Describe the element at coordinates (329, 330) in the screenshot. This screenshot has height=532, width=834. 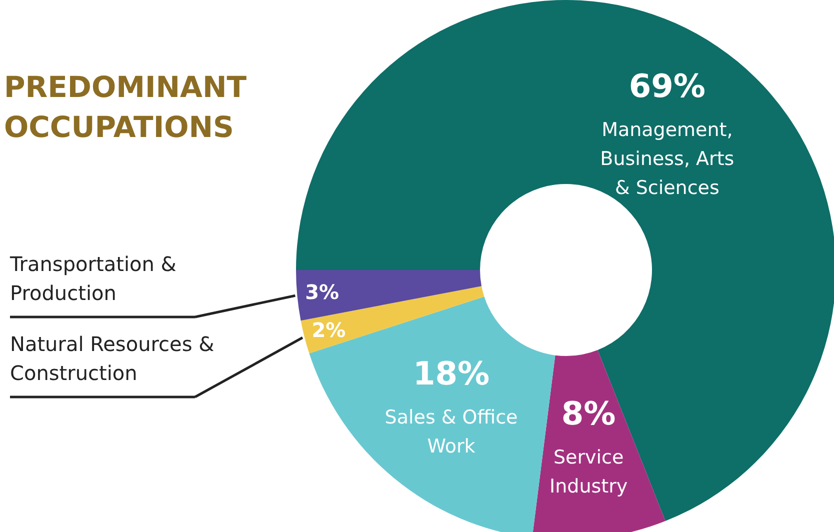
I see `data-label: 2%` at that location.